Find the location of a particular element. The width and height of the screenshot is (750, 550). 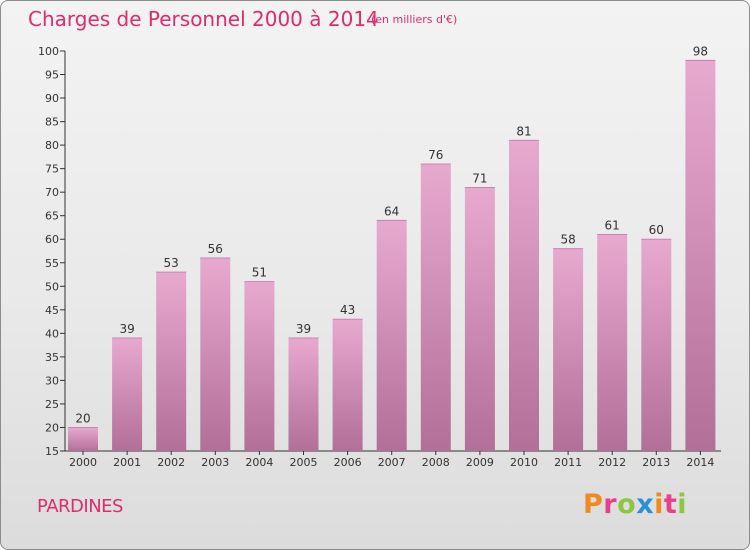

data-label: 20 is located at coordinates (82, 418).